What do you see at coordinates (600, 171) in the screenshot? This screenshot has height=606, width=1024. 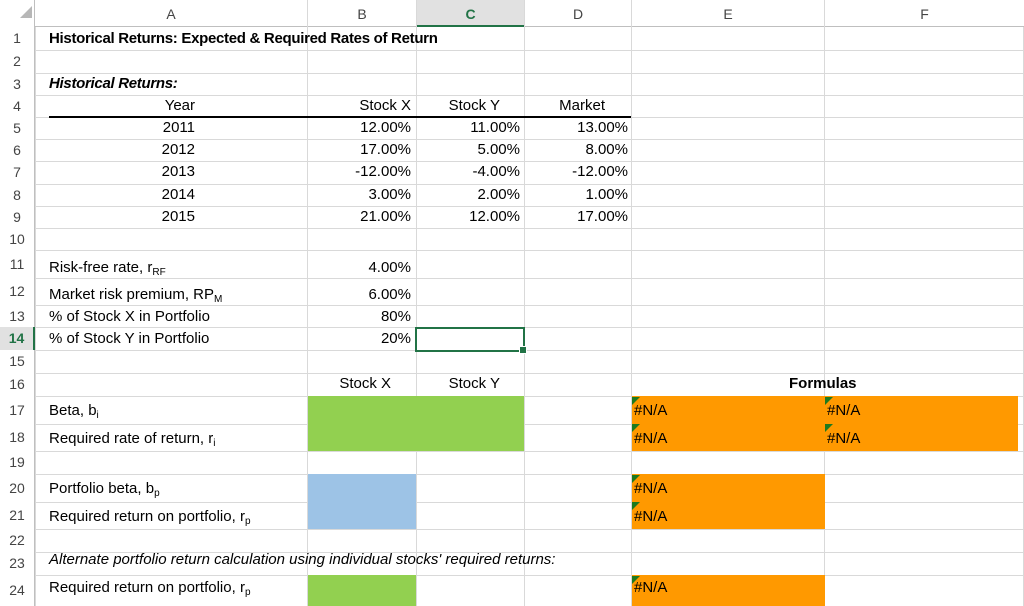 I see `market-cell: -12.00%` at bounding box center [600, 171].